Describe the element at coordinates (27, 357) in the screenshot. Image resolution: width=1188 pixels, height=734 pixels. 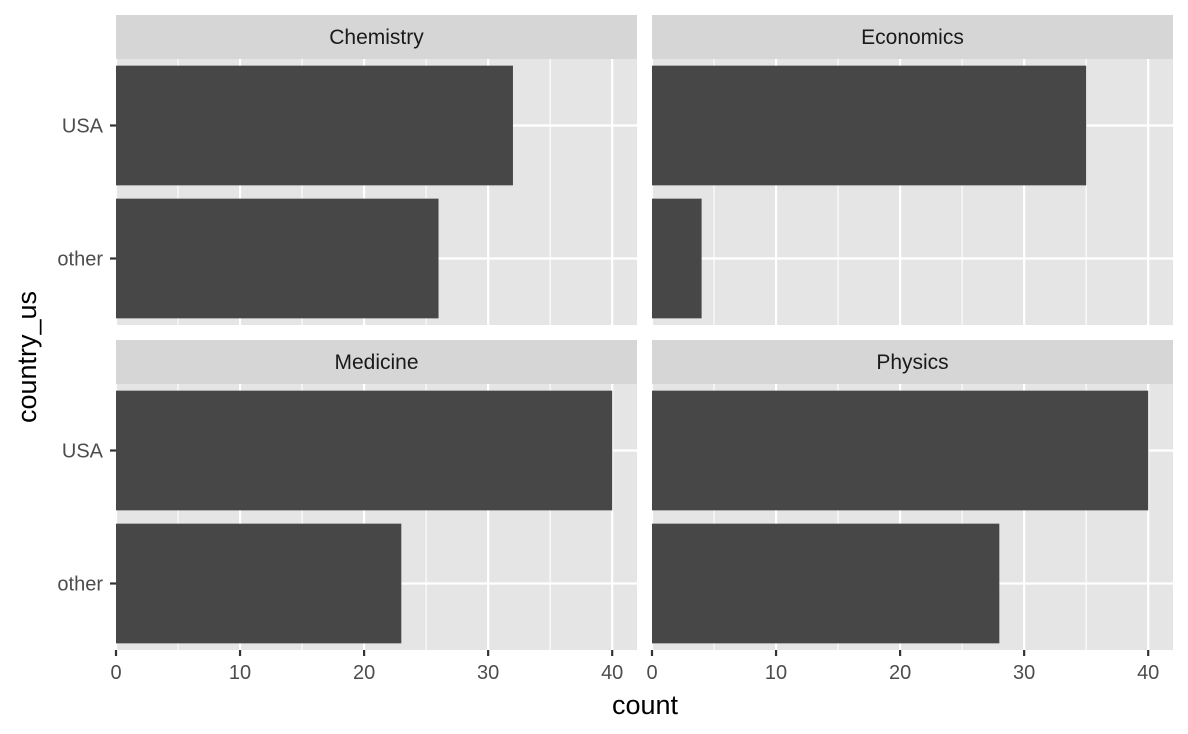
I see `y-axis-title: country_us` at that location.